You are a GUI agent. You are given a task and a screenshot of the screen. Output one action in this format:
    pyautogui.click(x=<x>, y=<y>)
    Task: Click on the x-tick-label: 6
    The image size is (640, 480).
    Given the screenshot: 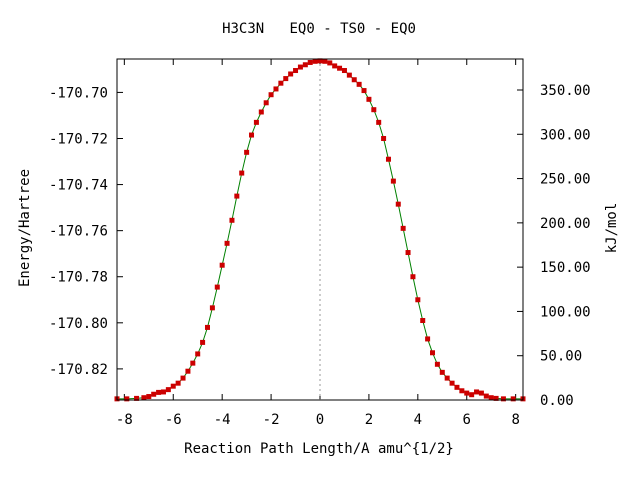 What is the action you would take?
    pyautogui.click(x=467, y=420)
    